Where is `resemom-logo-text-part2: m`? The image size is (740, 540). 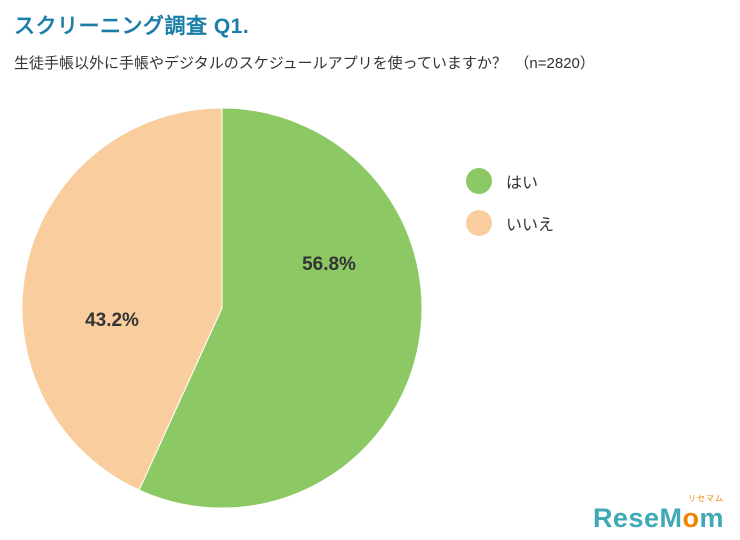
resemom-logo-text-part2: m is located at coordinates (711, 518).